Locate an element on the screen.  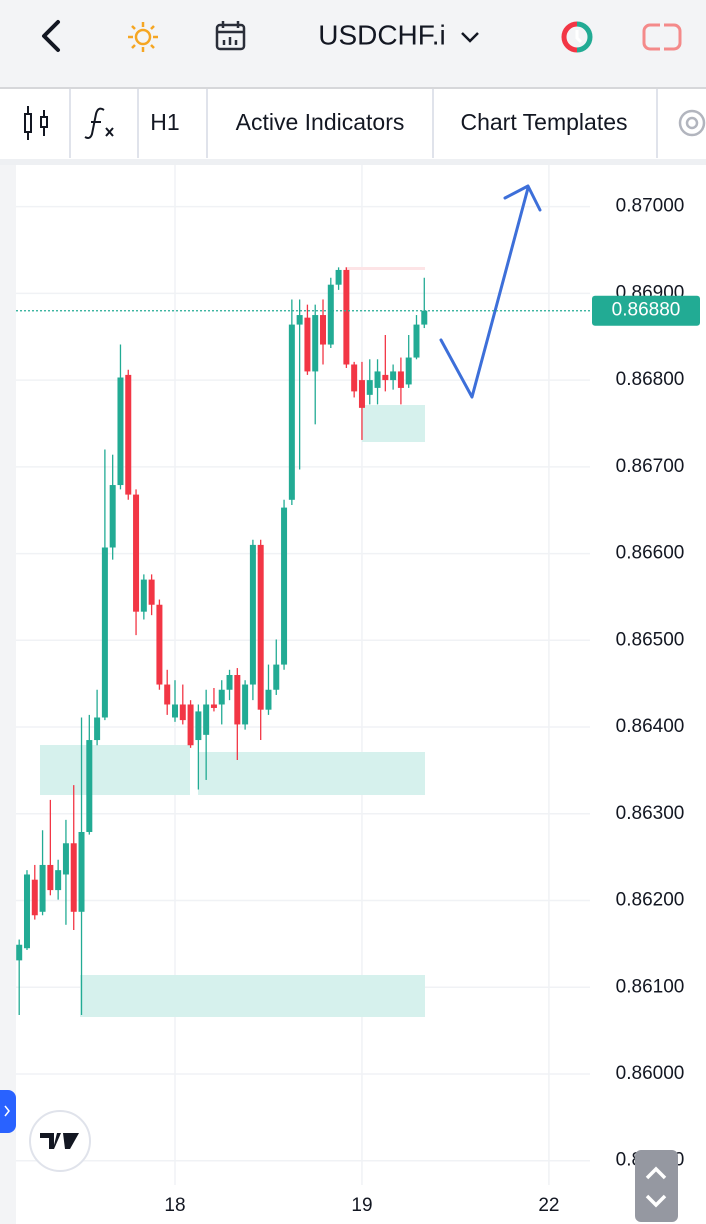
trade-icon is located at coordinates (577, 37).